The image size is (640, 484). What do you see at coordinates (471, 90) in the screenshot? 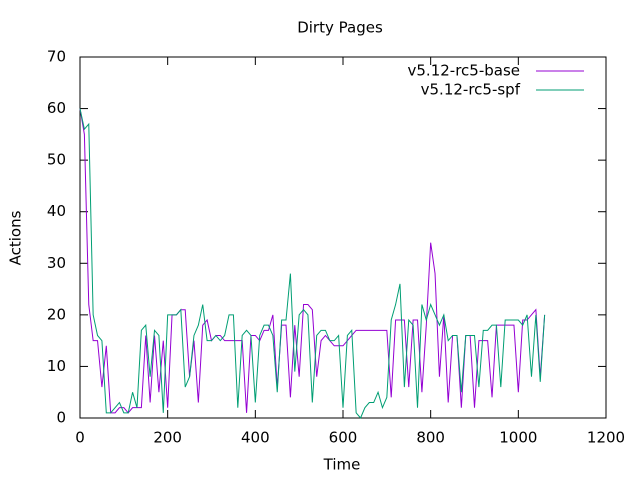
I see `legend-label: v5.12-rc5-spf` at bounding box center [471, 90].